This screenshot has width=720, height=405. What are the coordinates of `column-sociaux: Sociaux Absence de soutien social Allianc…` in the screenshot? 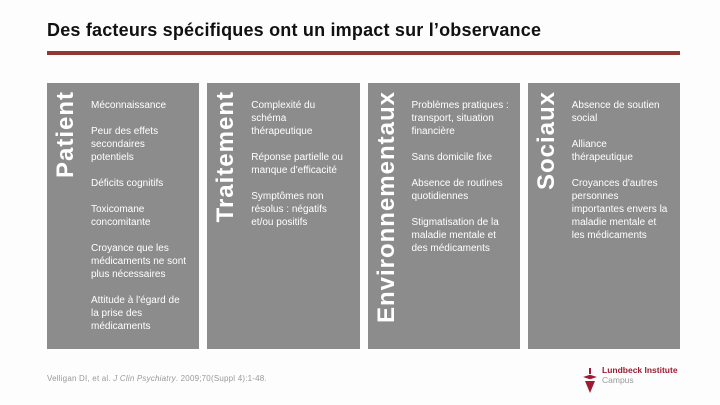 It's located at (603, 216).